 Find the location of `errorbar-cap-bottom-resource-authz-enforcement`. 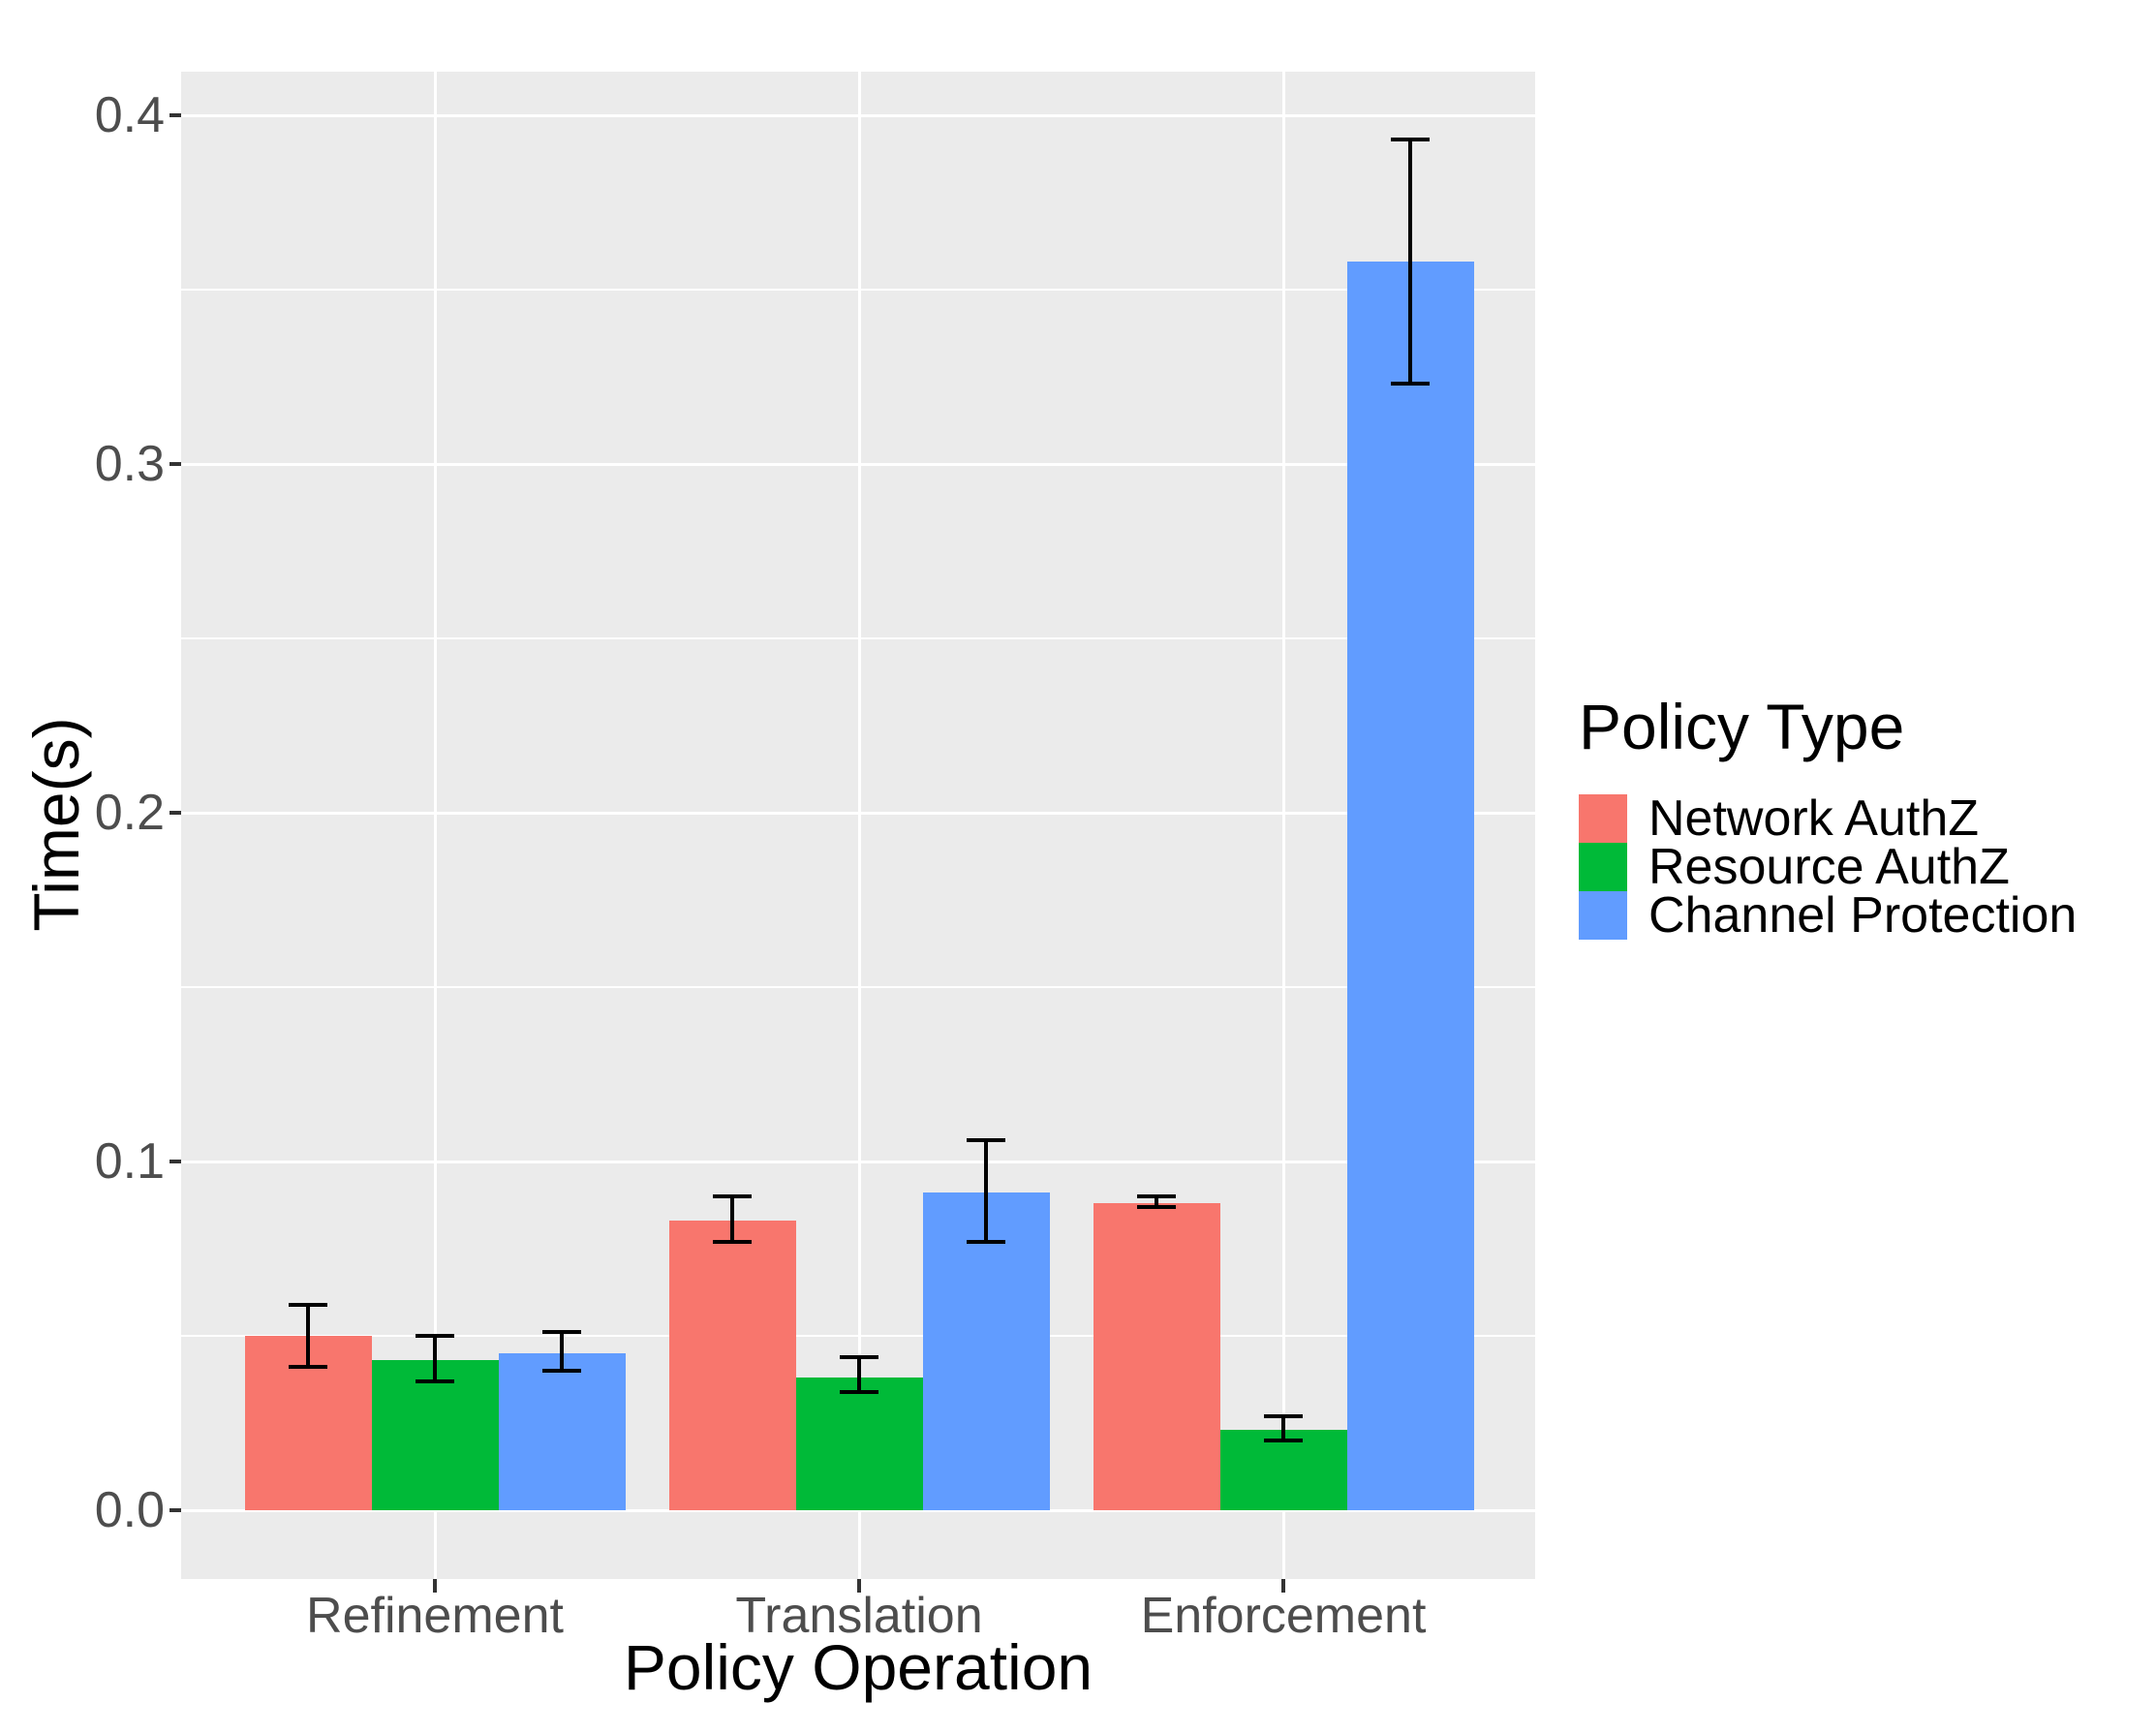

errorbar-cap-bottom-resource-authz-enforcement is located at coordinates (1283, 1441).